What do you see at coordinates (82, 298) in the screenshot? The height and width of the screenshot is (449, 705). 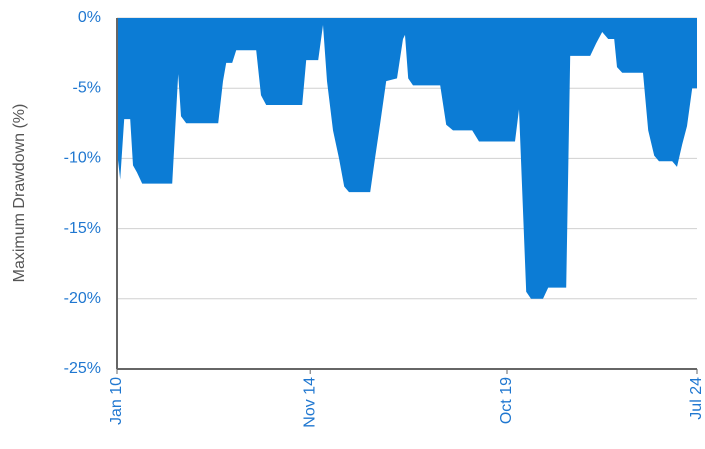 I see `y-tick-label: -20%` at bounding box center [82, 298].